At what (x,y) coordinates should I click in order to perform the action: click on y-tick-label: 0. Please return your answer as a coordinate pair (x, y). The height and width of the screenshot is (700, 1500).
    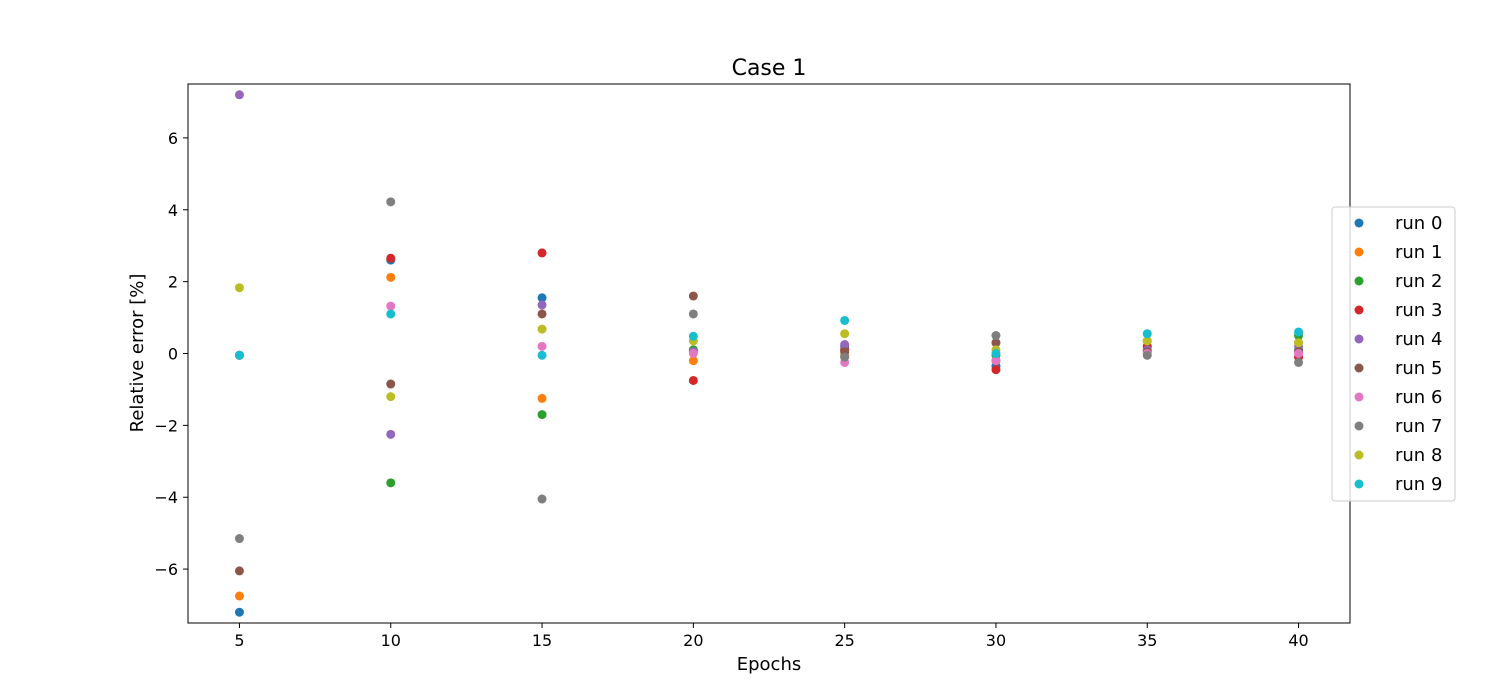
    Looking at the image, I should click on (173, 354).